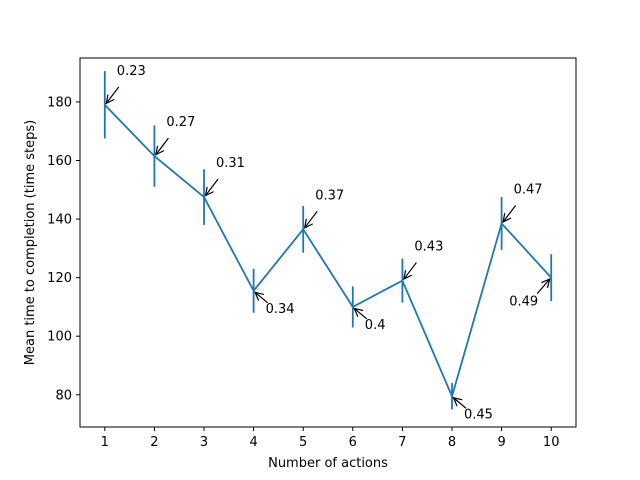 The image size is (640, 480). What do you see at coordinates (402, 442) in the screenshot?
I see `x-tick-label: 7` at bounding box center [402, 442].